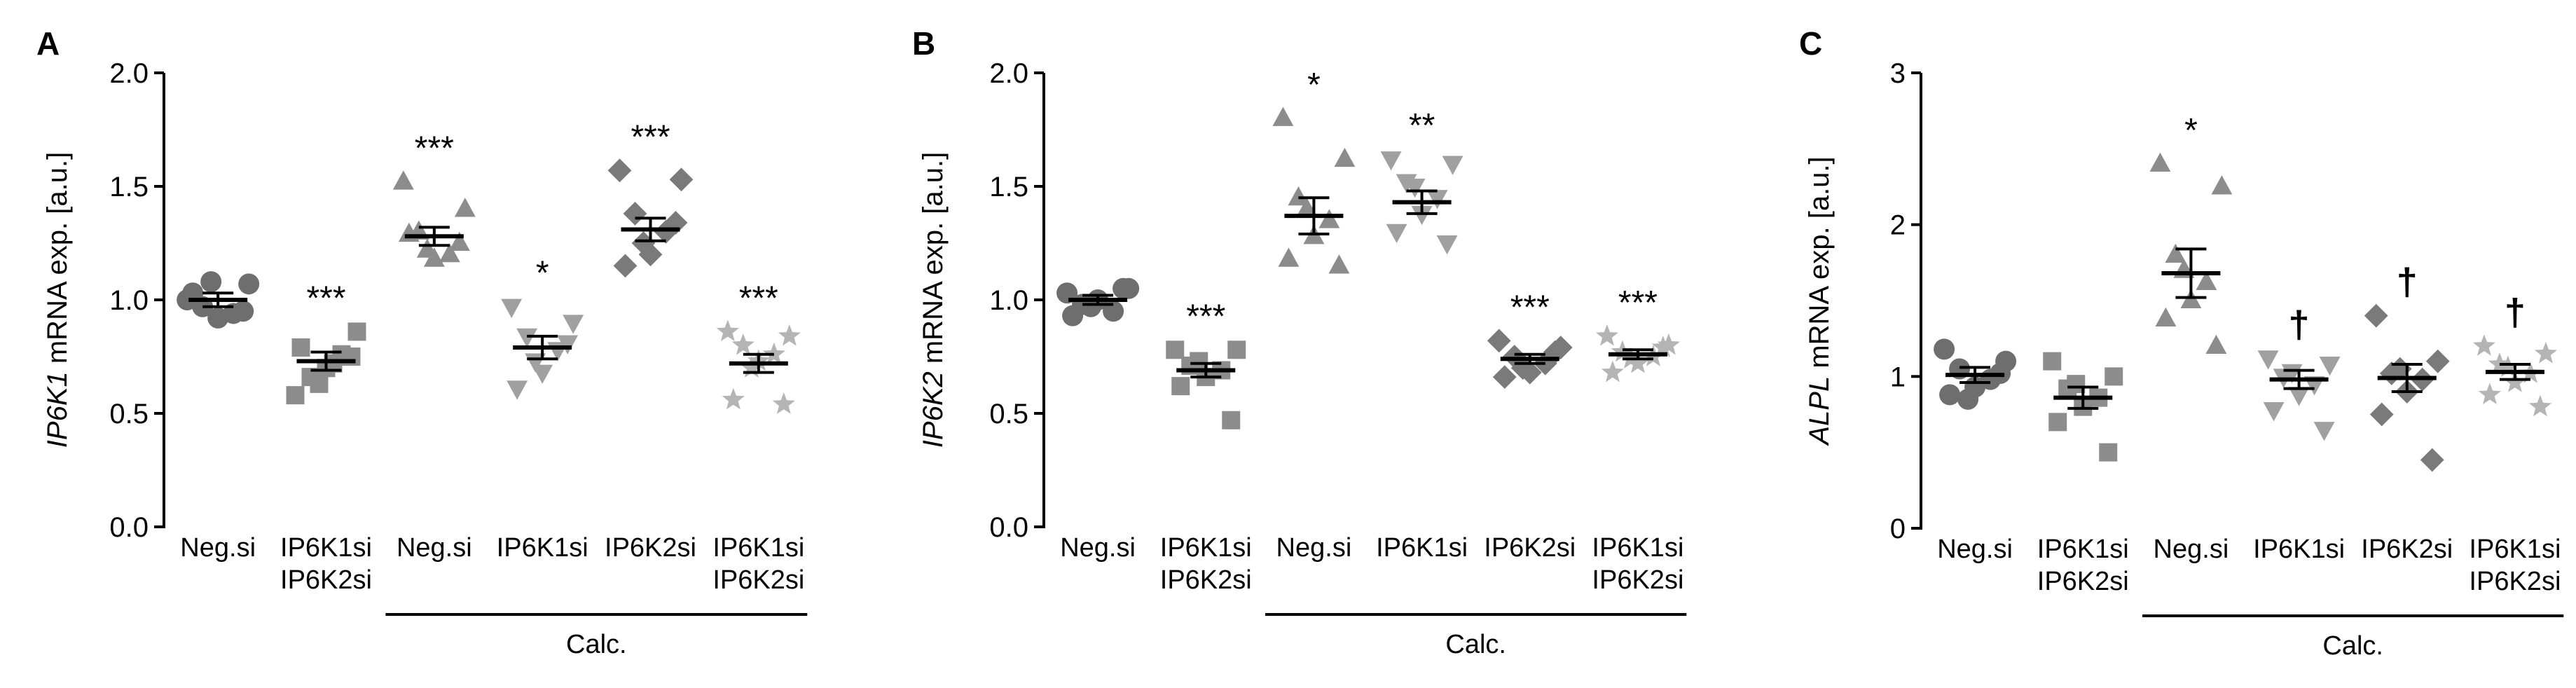 Image resolution: width=2576 pixels, height=688 pixels. I want to click on y-axis-label: IP6K1 mRNA exp. [a.u.], so click(57, 300).